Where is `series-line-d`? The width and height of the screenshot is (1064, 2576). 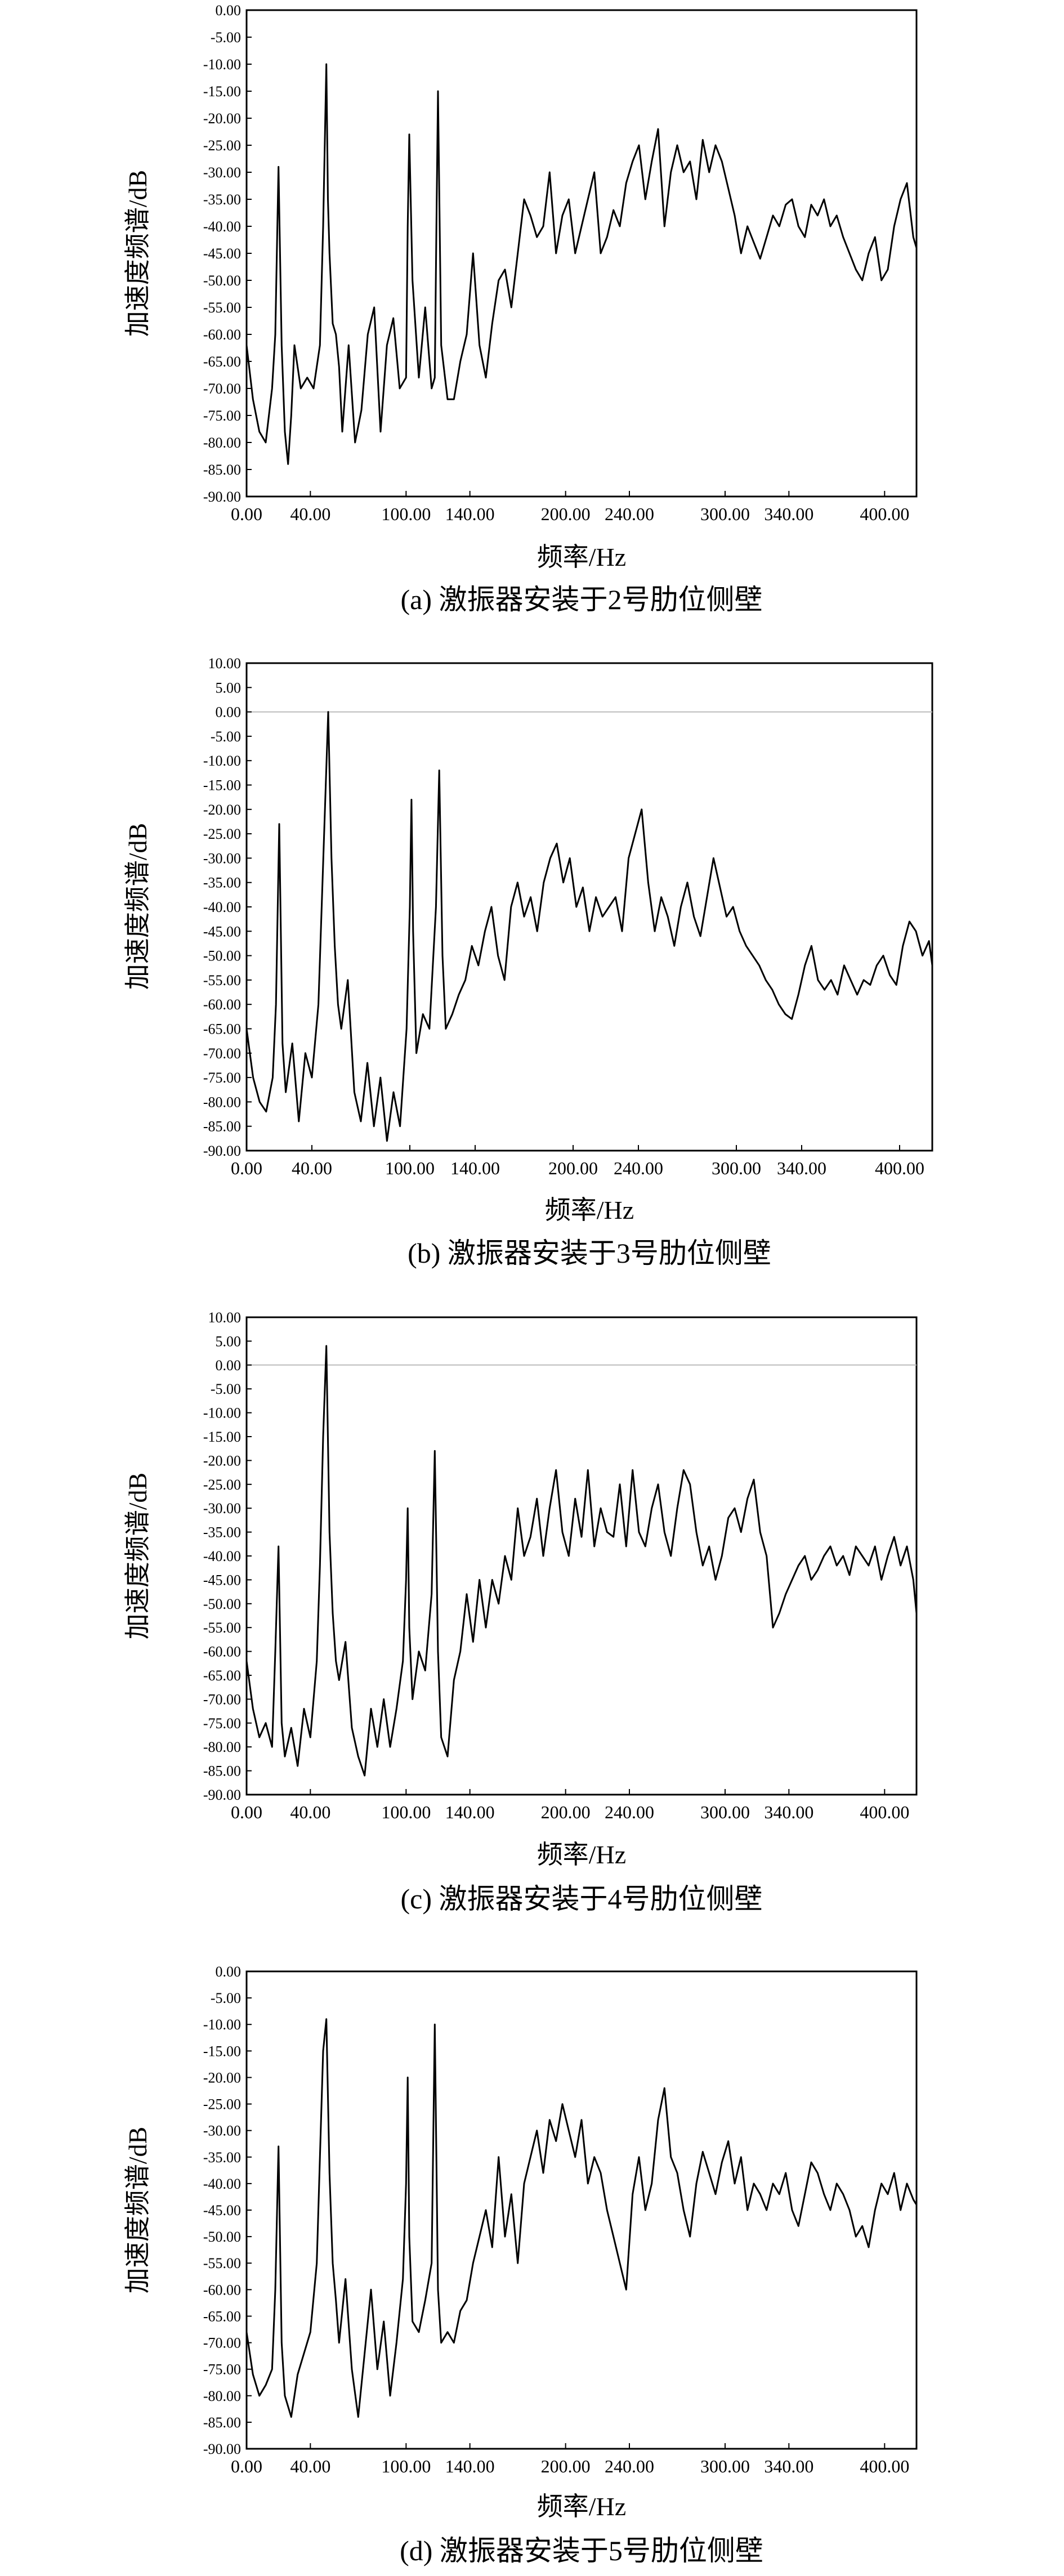
series-line-d is located at coordinates (582, 2218).